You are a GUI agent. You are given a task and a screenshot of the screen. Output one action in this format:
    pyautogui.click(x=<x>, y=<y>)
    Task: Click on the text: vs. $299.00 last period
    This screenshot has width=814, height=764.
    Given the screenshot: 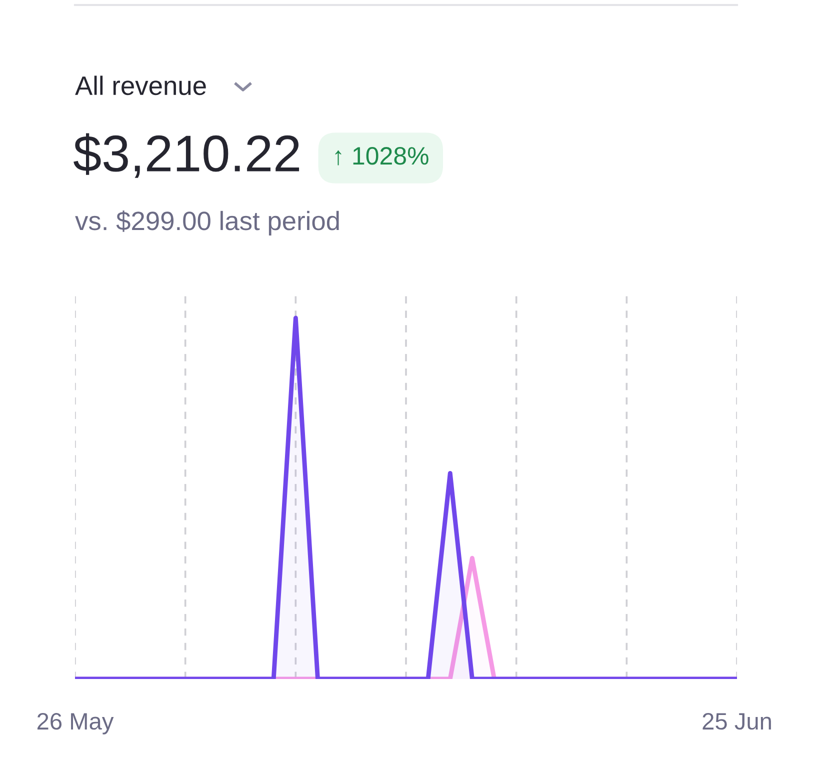 What is the action you would take?
    pyautogui.click(x=207, y=223)
    